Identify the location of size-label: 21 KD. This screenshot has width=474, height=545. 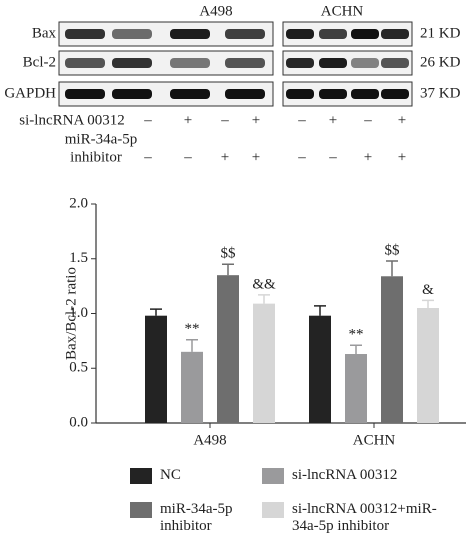
(440, 33).